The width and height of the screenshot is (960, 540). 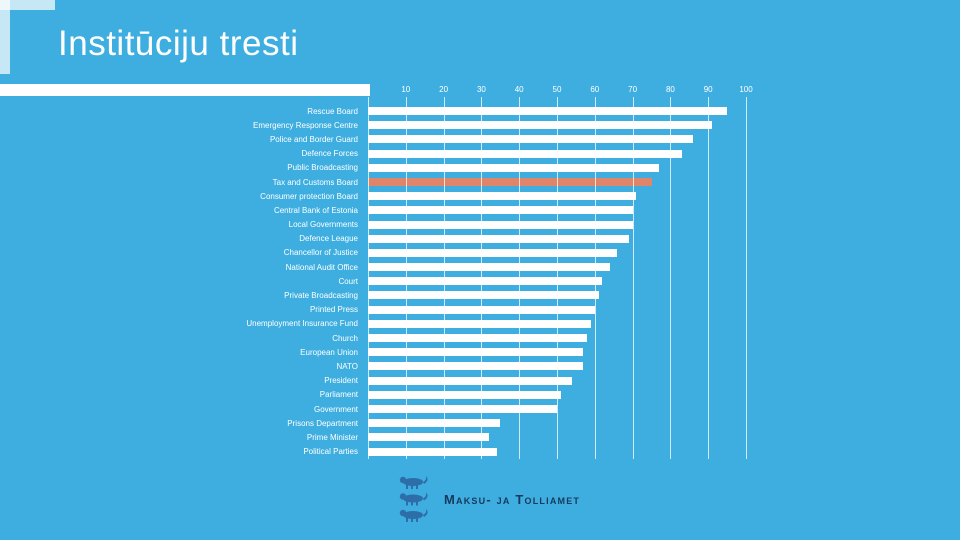 I want to click on chart-row: National Audit Office, so click(x=373, y=267).